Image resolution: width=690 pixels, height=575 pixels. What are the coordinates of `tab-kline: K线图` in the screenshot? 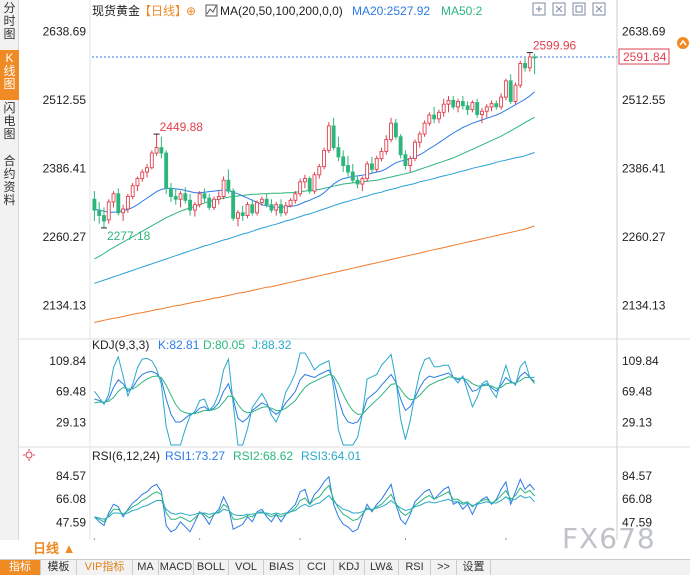 It's located at (9, 75).